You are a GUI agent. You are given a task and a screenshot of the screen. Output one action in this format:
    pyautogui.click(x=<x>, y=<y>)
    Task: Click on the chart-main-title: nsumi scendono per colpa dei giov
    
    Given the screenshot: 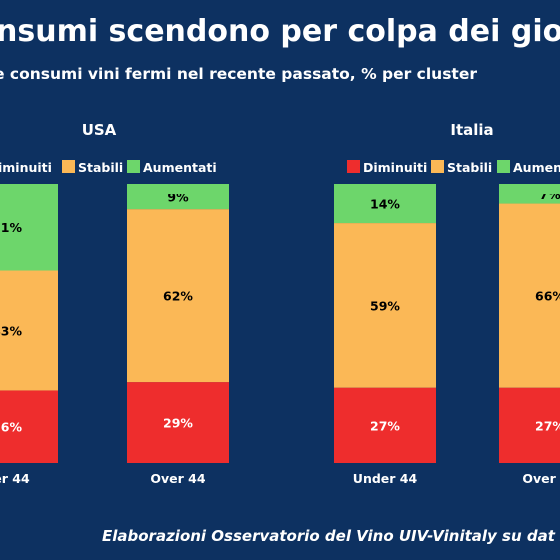 What is the action you would take?
    pyautogui.click(x=280, y=31)
    